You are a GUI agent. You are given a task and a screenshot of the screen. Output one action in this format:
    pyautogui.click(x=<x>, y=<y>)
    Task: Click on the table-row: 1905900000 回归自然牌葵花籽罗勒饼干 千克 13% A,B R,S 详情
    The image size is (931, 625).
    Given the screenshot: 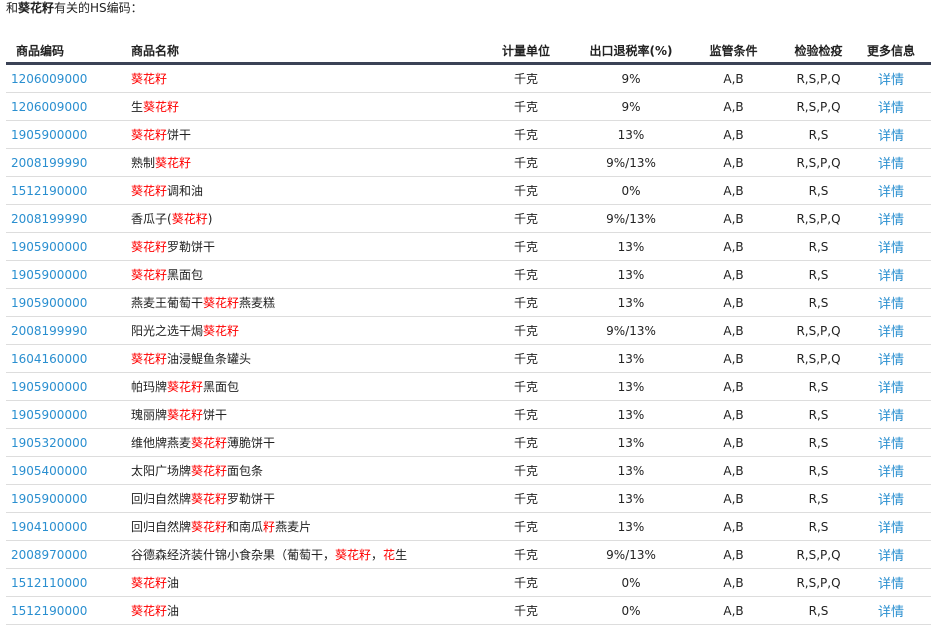 What is the action you would take?
    pyautogui.click(x=468, y=498)
    